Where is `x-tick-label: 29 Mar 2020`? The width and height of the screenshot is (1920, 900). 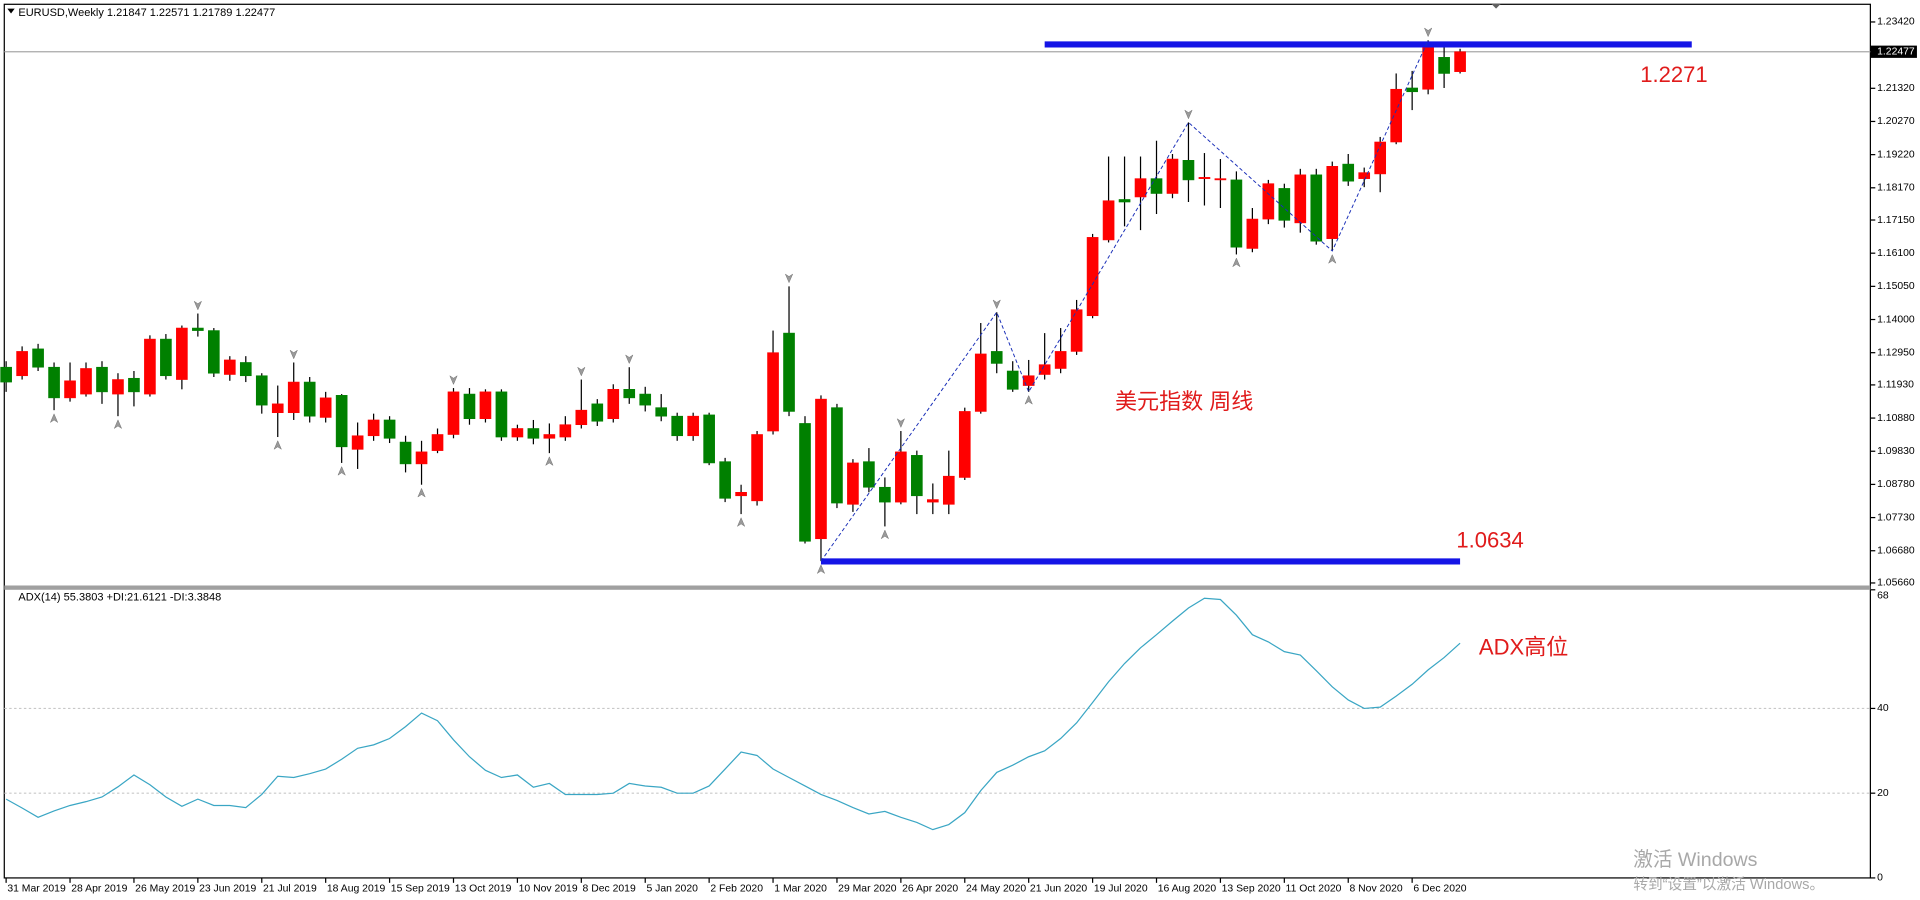 x-tick-label: 29 Mar 2020 is located at coordinates (867, 889).